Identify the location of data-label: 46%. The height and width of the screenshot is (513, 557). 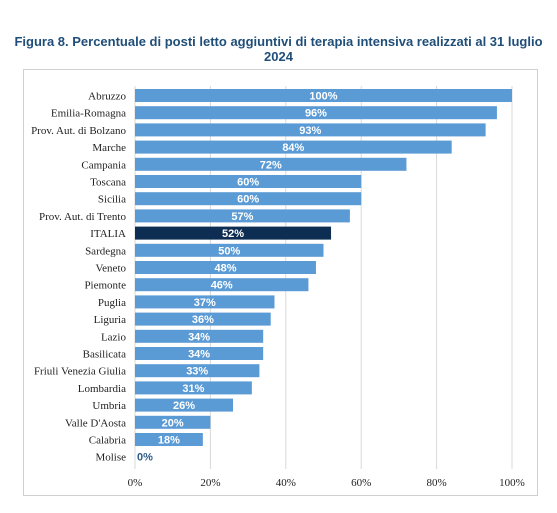
(222, 286).